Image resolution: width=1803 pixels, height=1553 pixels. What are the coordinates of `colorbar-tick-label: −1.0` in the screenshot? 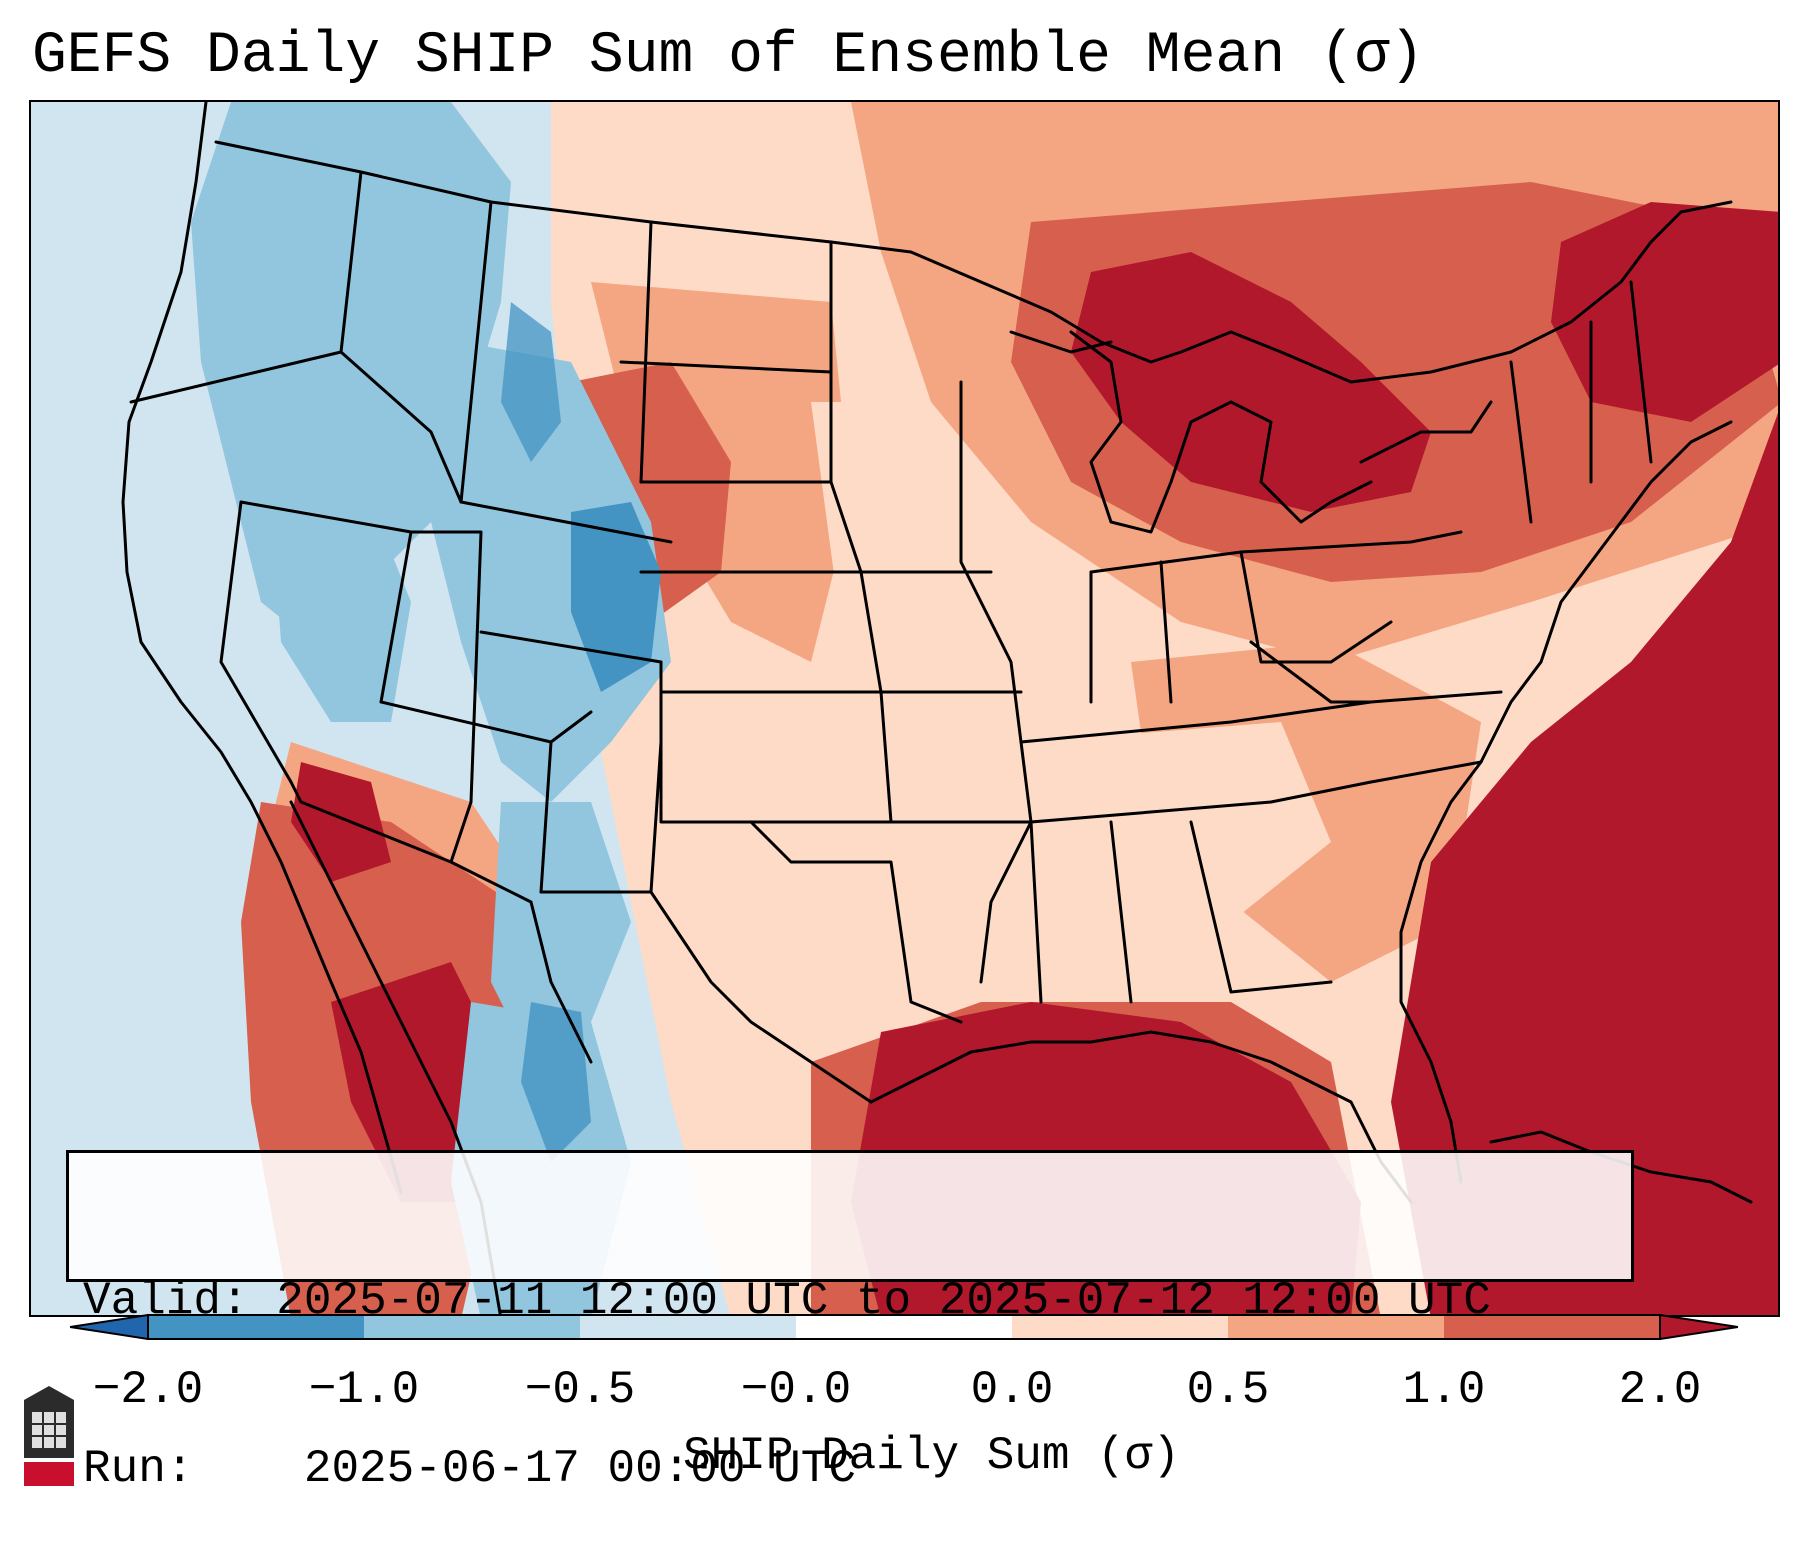 It's located at (364, 1390).